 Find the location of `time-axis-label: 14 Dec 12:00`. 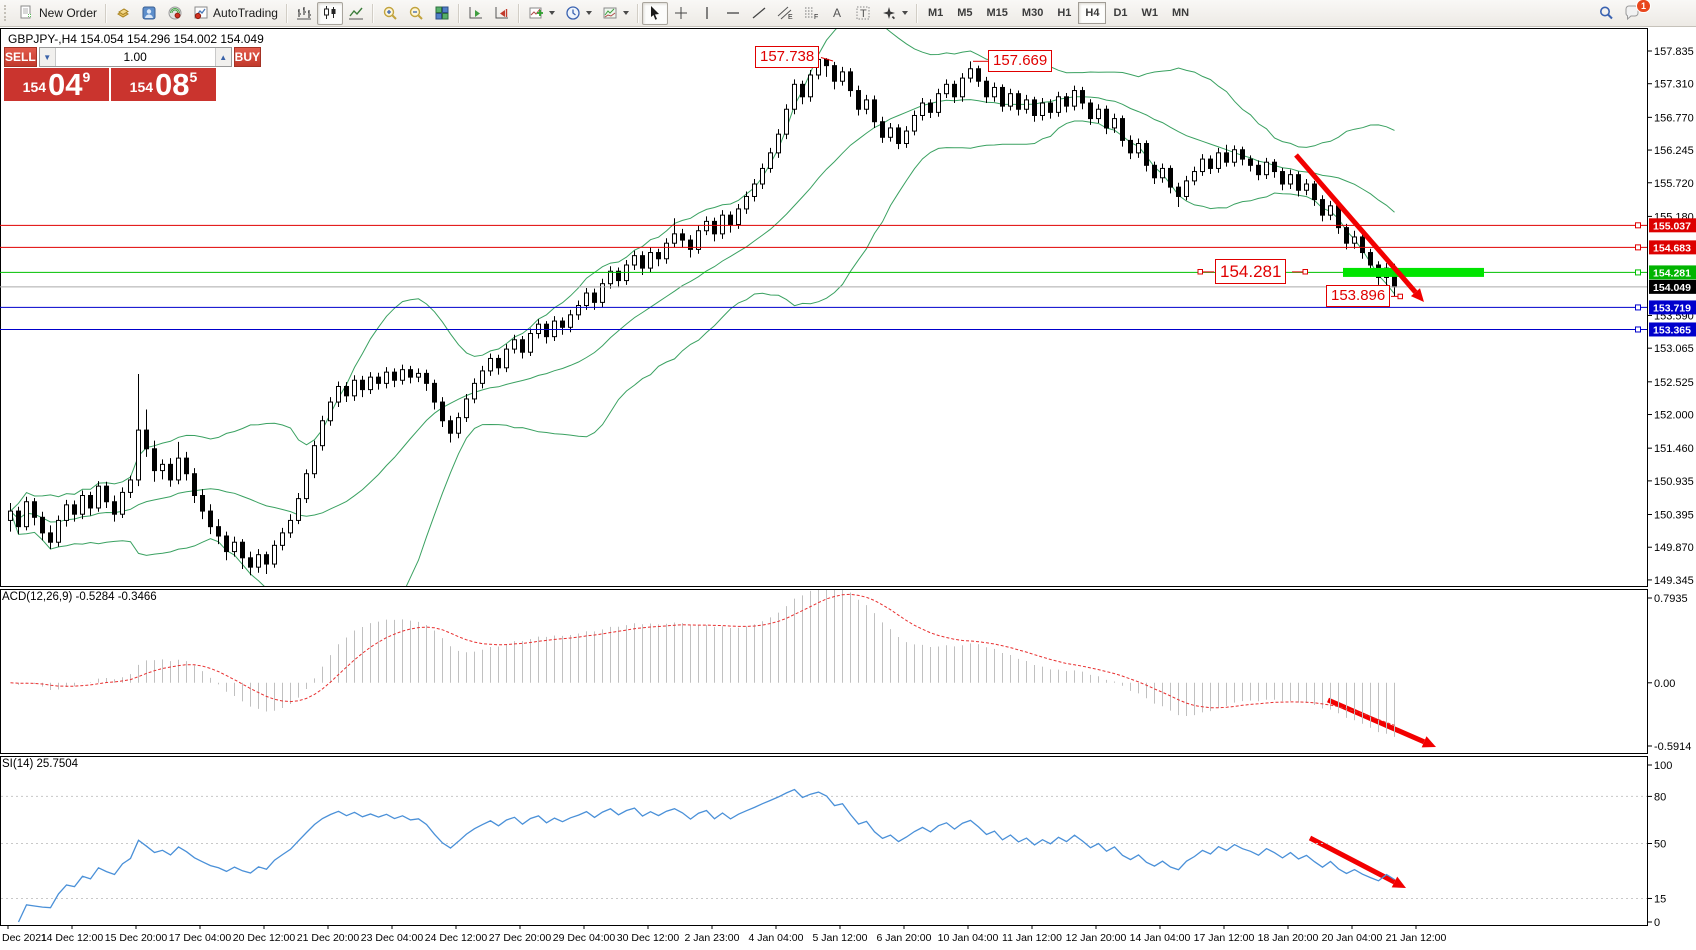

time-axis-label: 14 Dec 12:00 is located at coordinates (72, 938).